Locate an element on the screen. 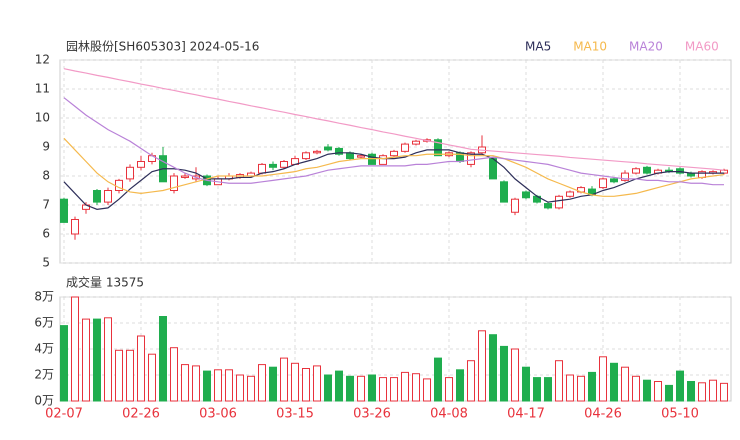 This screenshot has height=440, width=740. volume-tick-label: 0万 is located at coordinates (44, 401).